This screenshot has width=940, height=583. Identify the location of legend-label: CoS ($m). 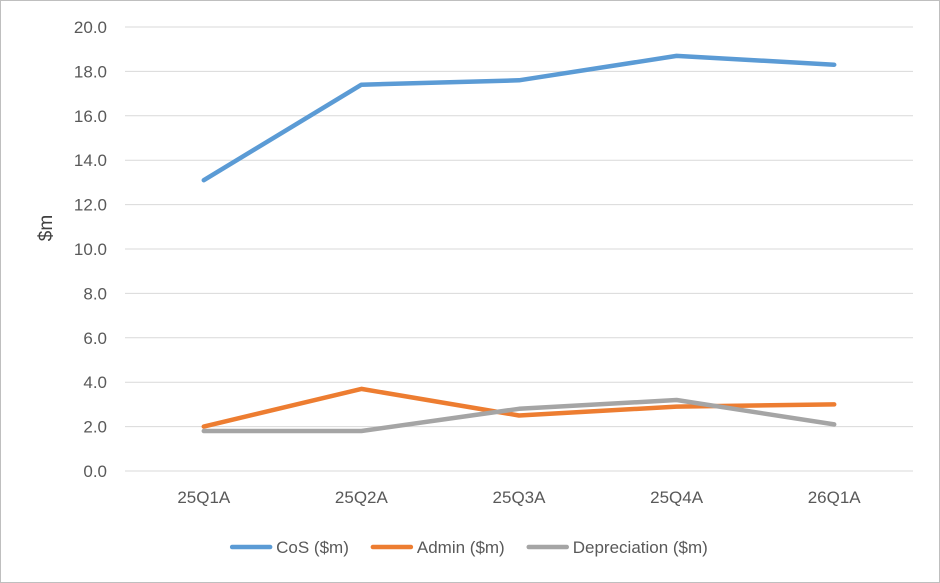
(312, 547).